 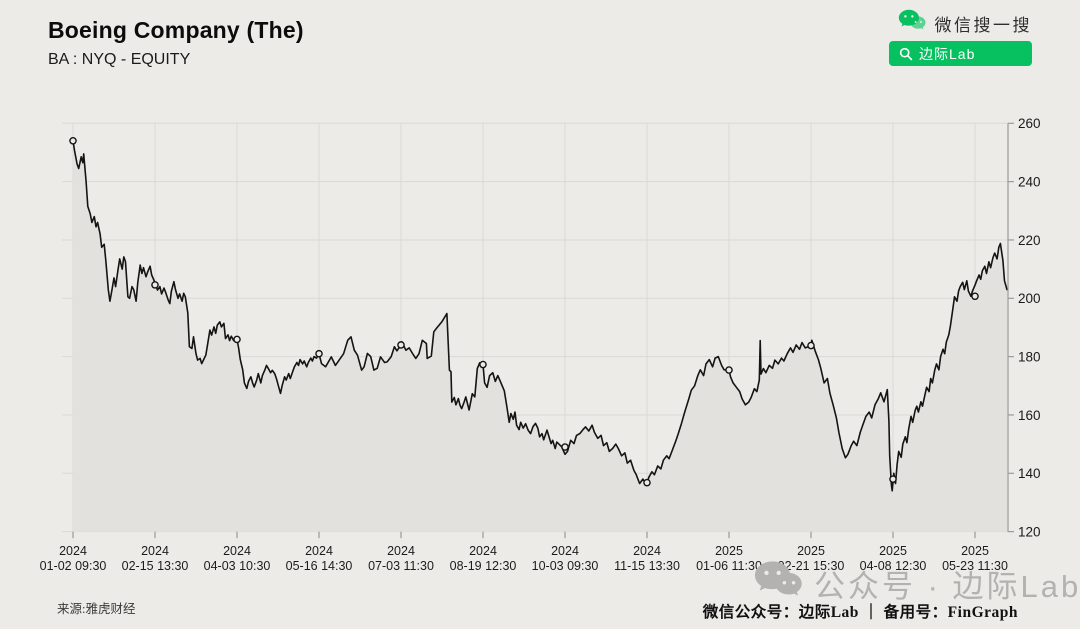 What do you see at coordinates (983, 25) in the screenshot?
I see `wechat-brand-label: 微信搜一搜` at bounding box center [983, 25].